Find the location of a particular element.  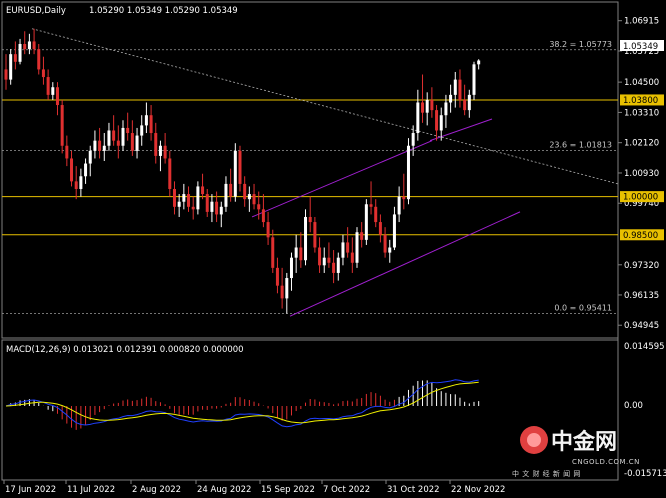

price-tick-label: 1.02120 is located at coordinates (641, 144).